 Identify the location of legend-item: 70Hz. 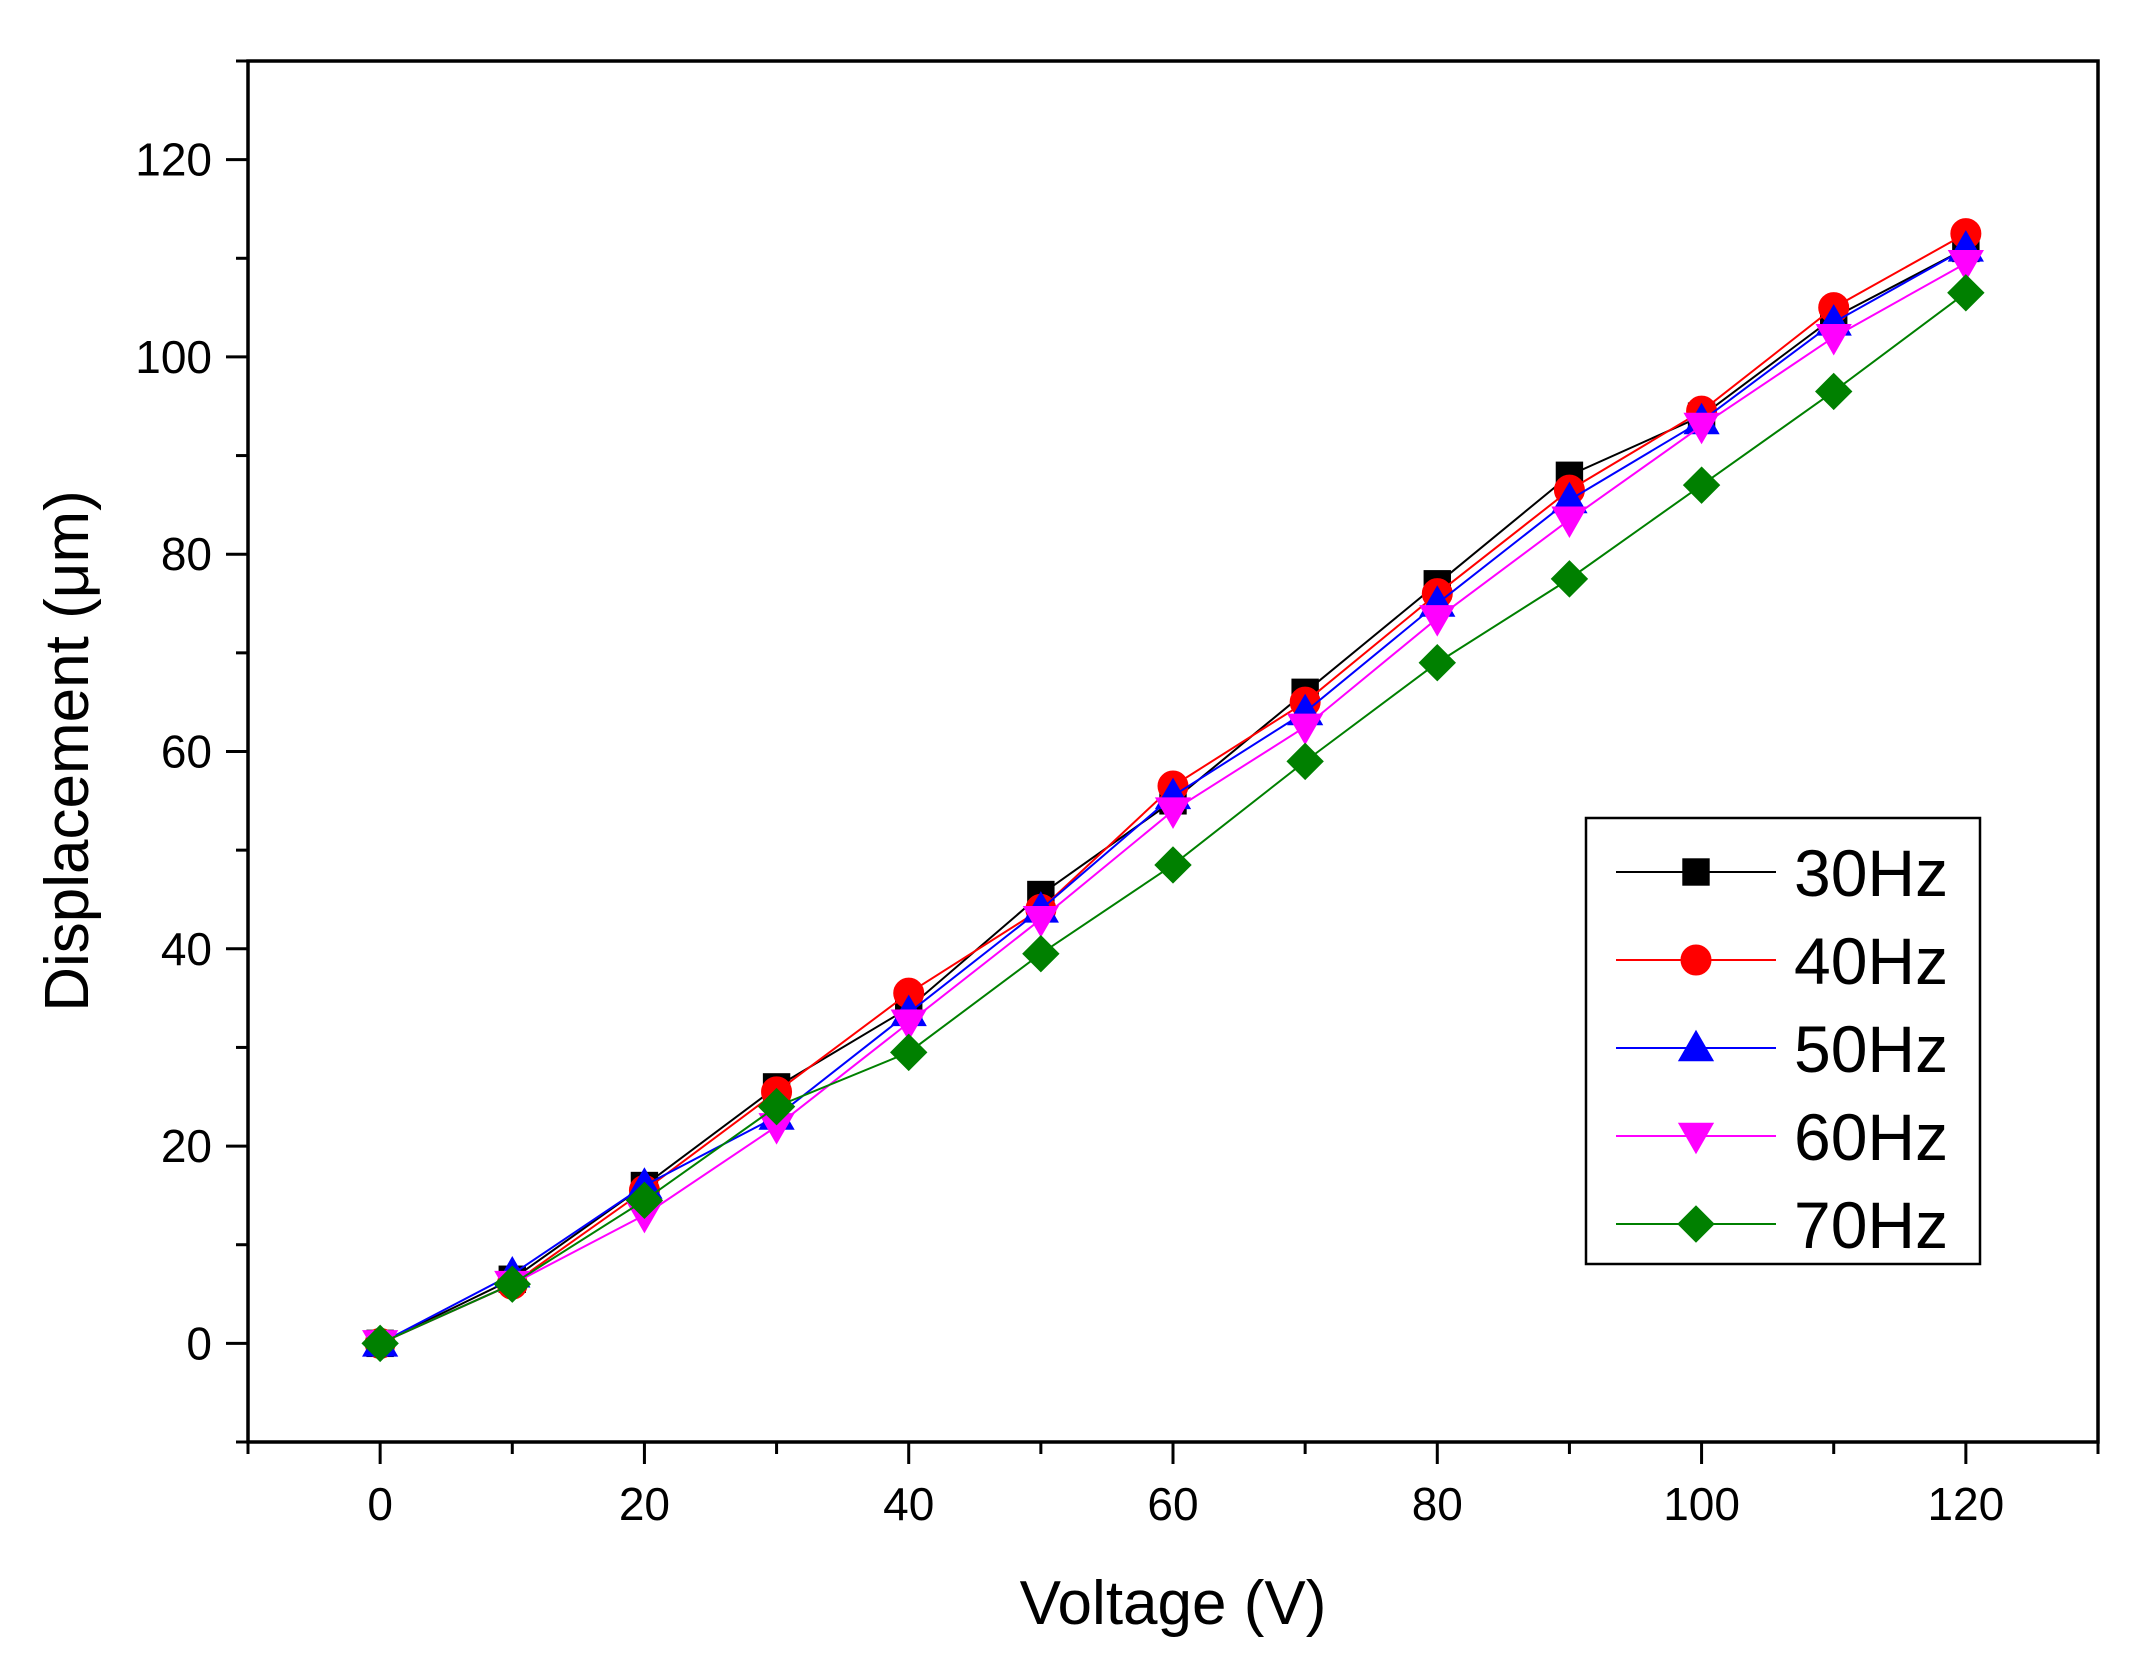
(1782, 1225).